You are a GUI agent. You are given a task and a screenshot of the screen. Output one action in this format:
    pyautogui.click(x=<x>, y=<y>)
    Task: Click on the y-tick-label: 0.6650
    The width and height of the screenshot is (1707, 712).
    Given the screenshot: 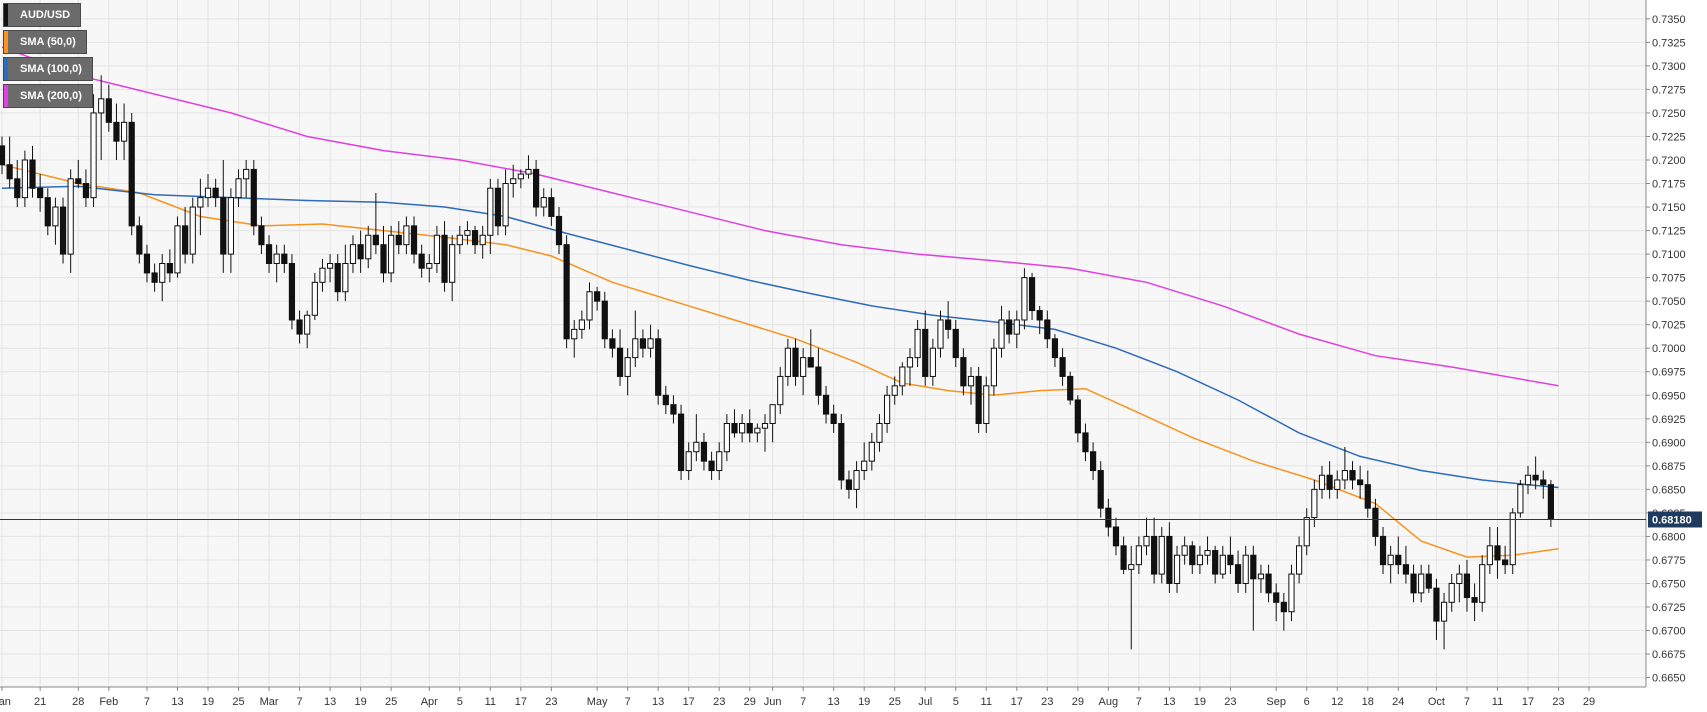 What is the action you would take?
    pyautogui.click(x=1669, y=679)
    